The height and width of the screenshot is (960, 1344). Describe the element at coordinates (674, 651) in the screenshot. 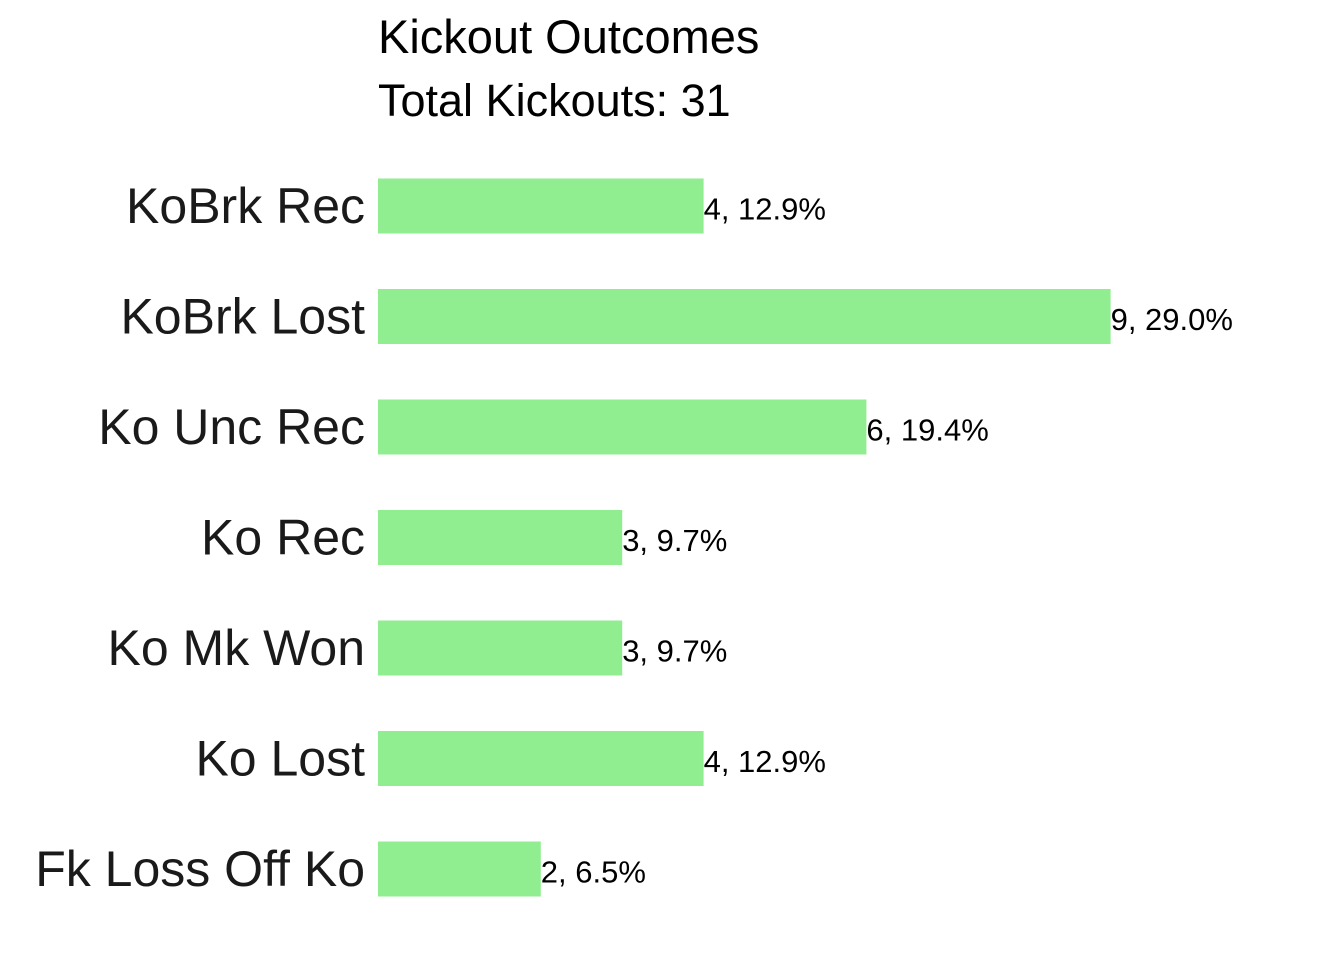

I see `data-label-ko-mk-won: 3, 9.7%` at that location.